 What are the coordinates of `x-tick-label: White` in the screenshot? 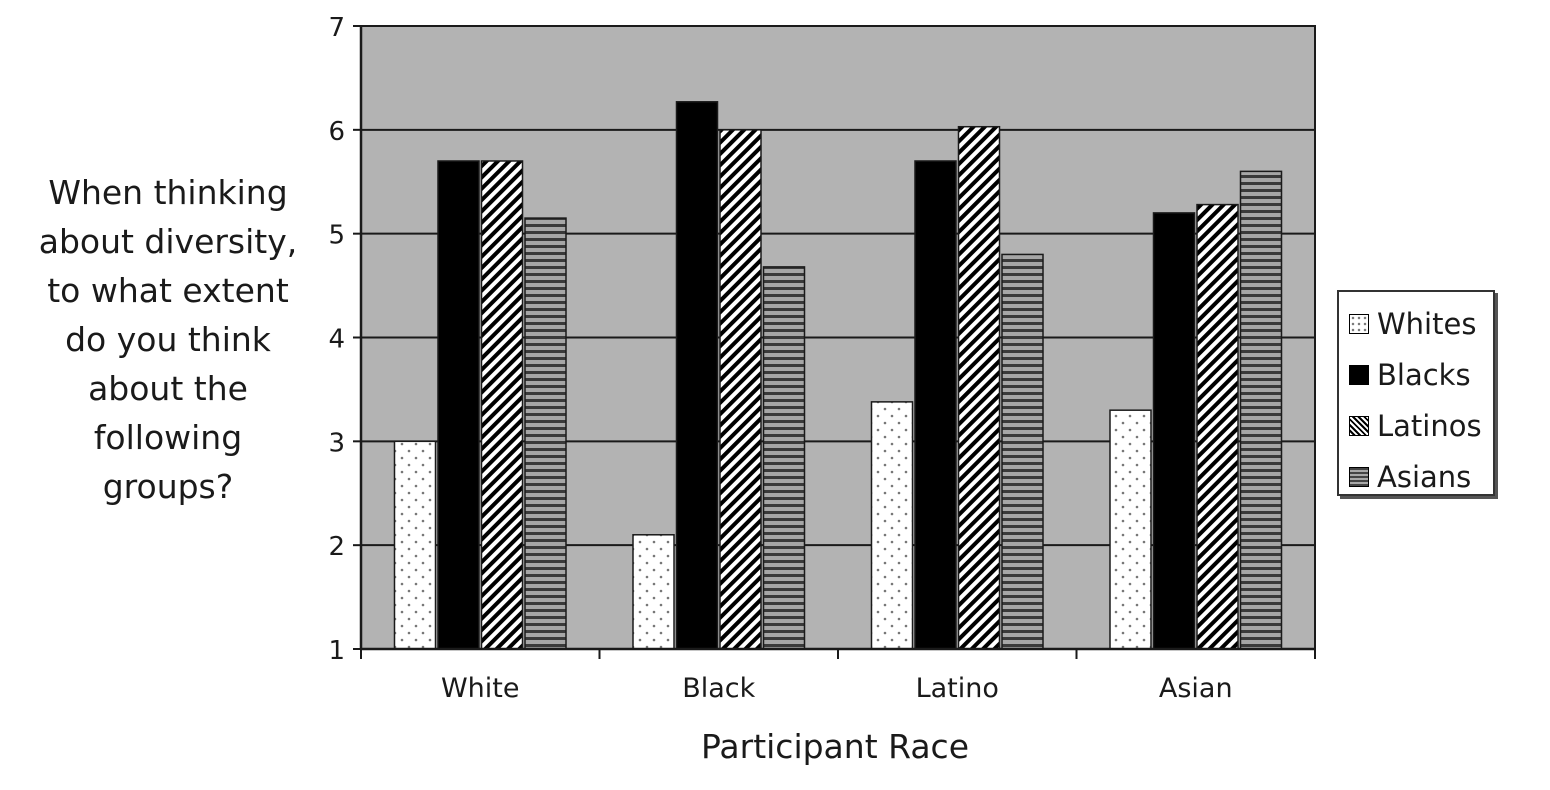 It's located at (480, 688).